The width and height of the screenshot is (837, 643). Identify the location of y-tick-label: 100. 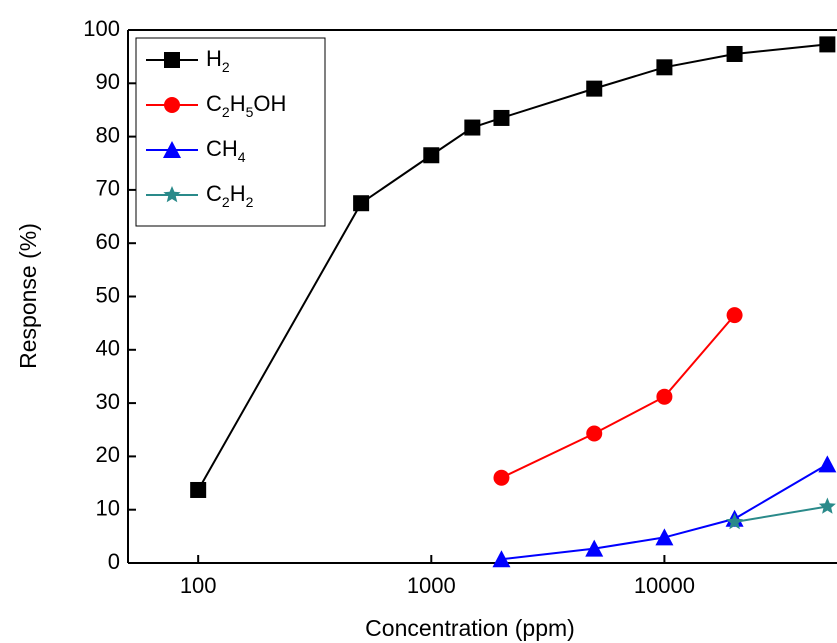
(101, 28).